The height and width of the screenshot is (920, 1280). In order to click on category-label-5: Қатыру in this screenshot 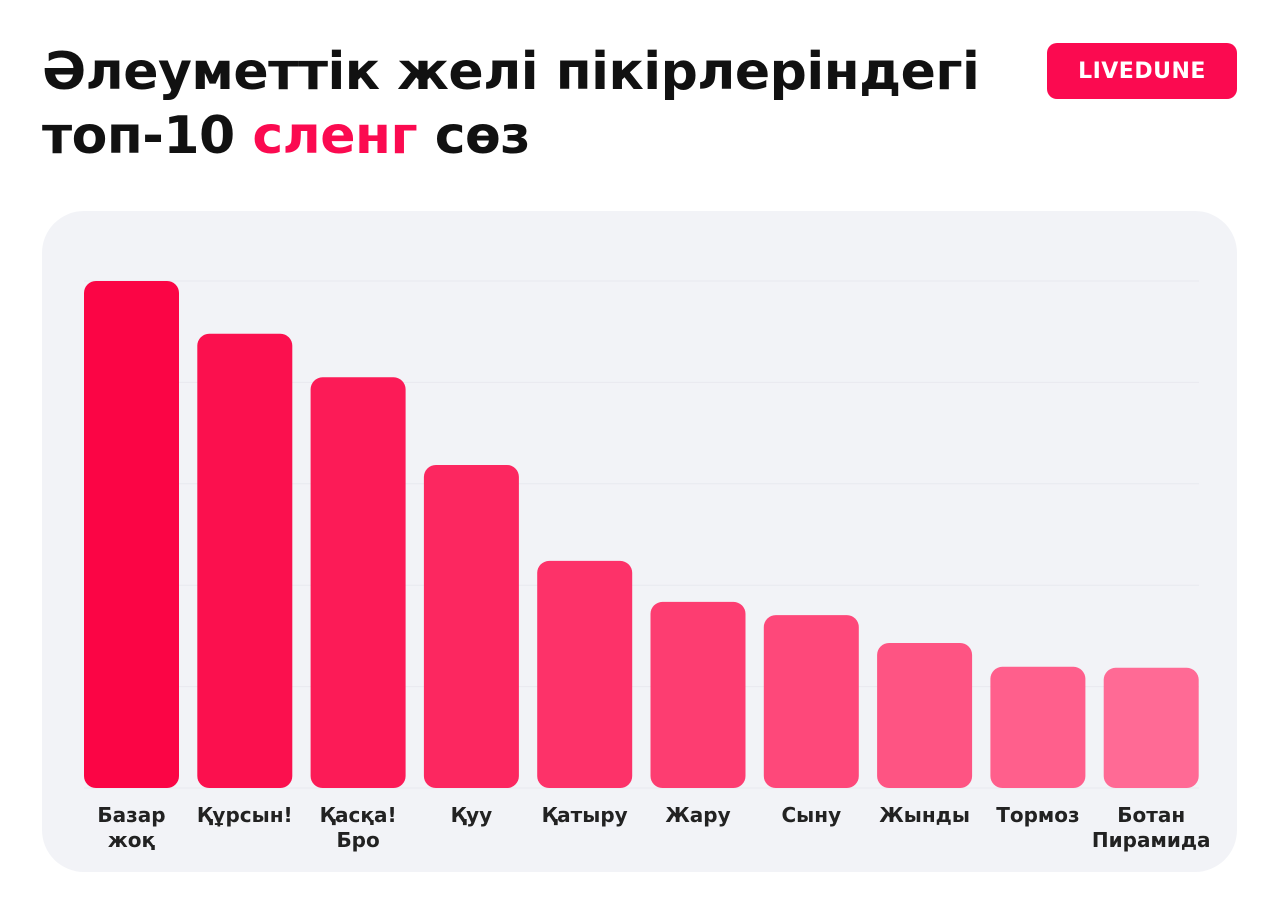, I will do `click(585, 815)`.